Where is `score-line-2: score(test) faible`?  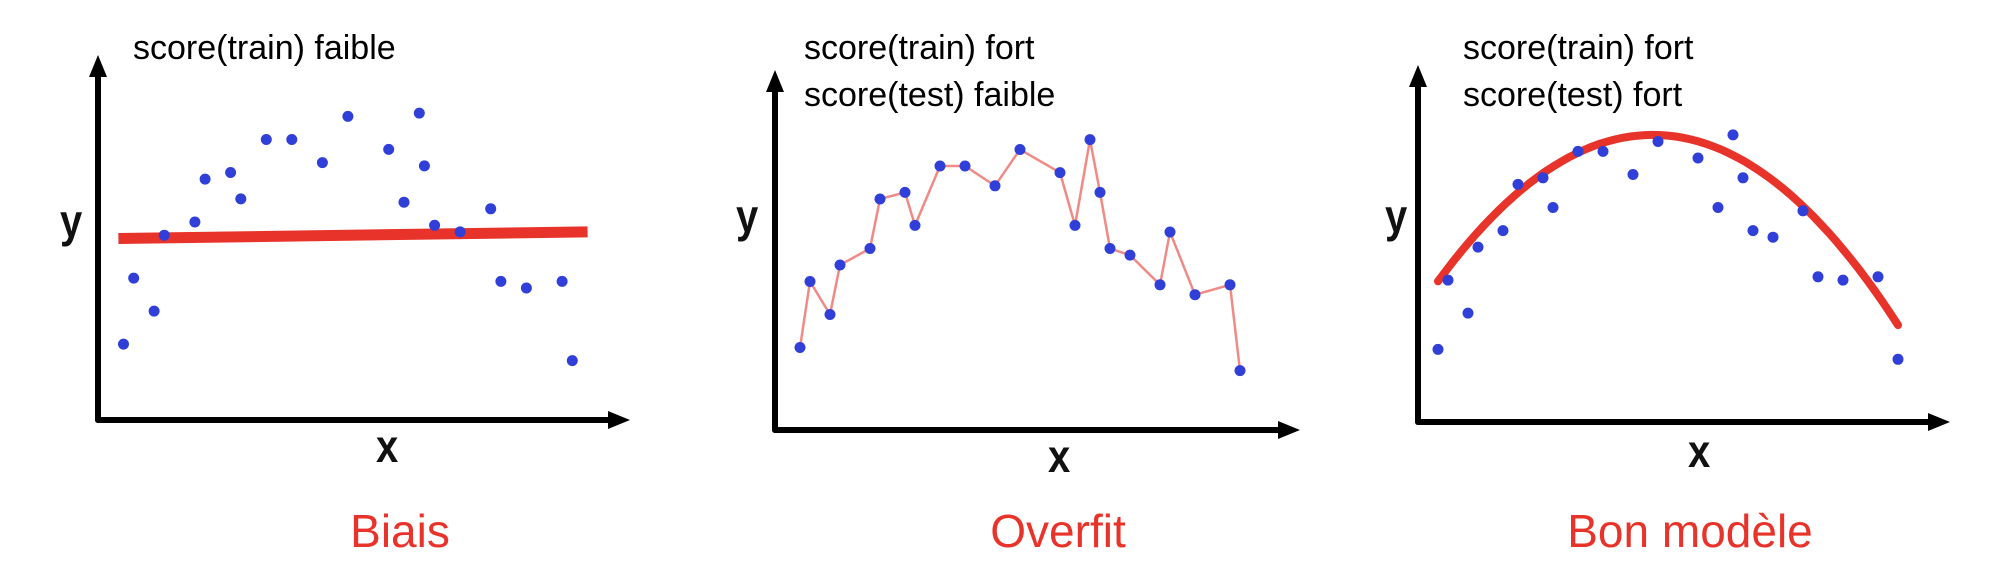 score-line-2: score(test) faible is located at coordinates (930, 95).